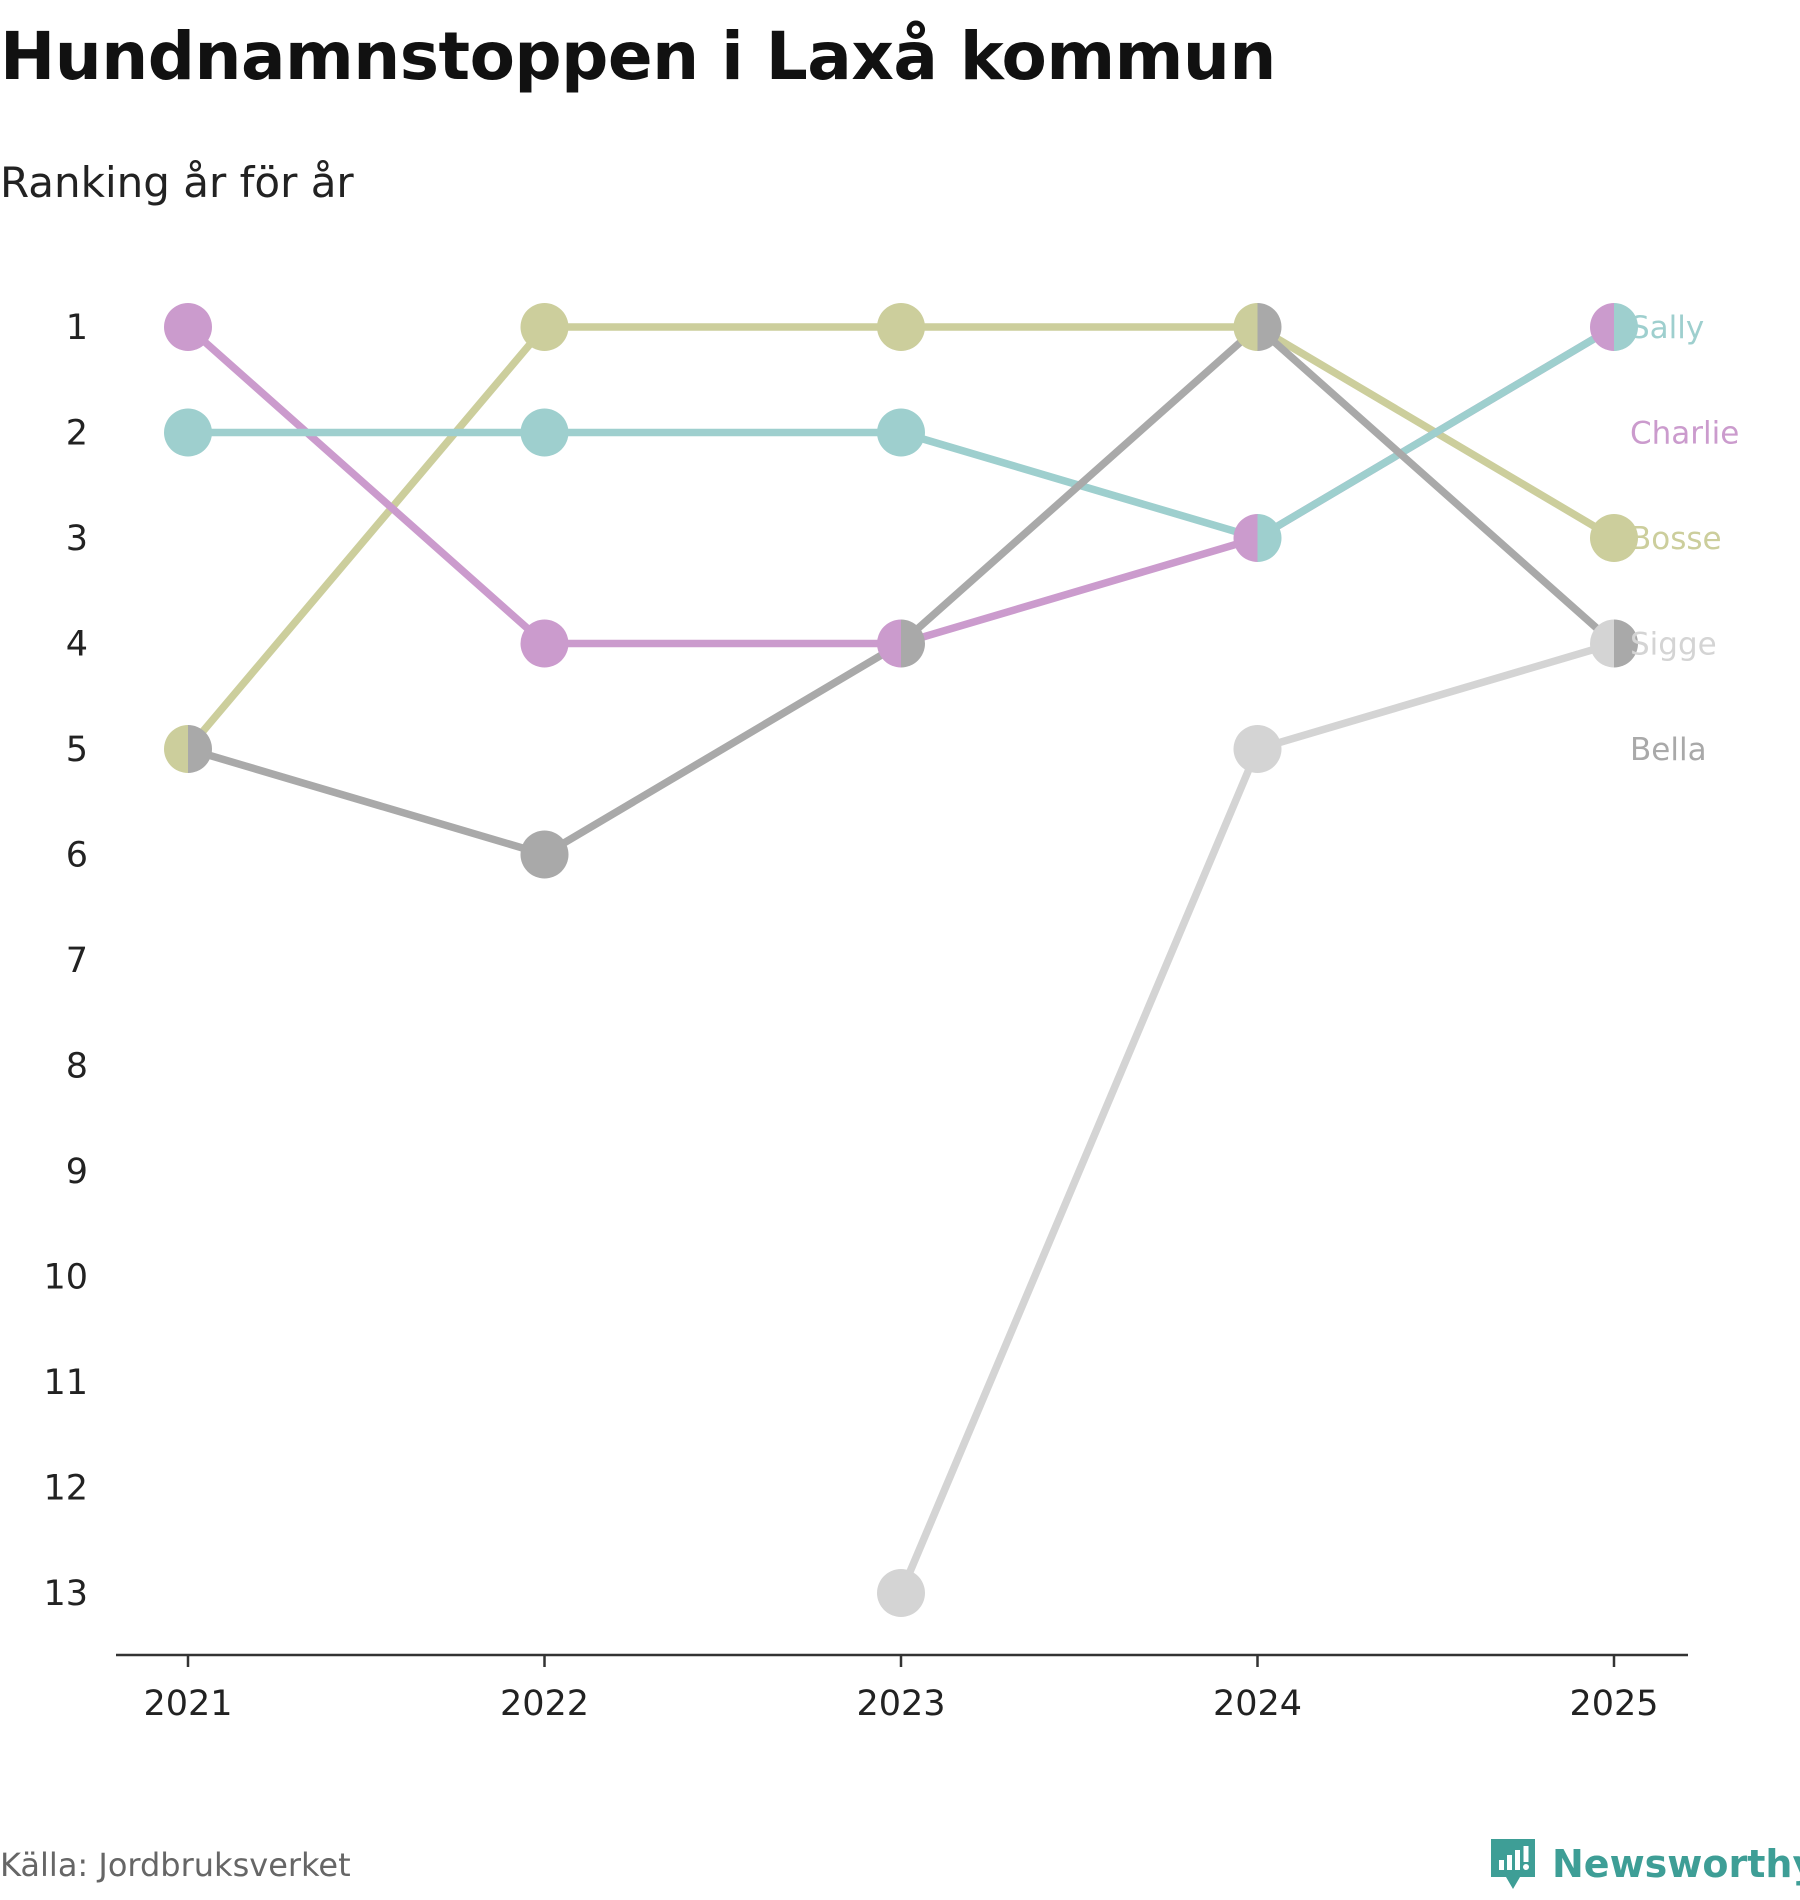 This screenshot has height=1900, width=1800. What do you see at coordinates (77, 750) in the screenshot?
I see `y-tick-label-5: 5` at bounding box center [77, 750].